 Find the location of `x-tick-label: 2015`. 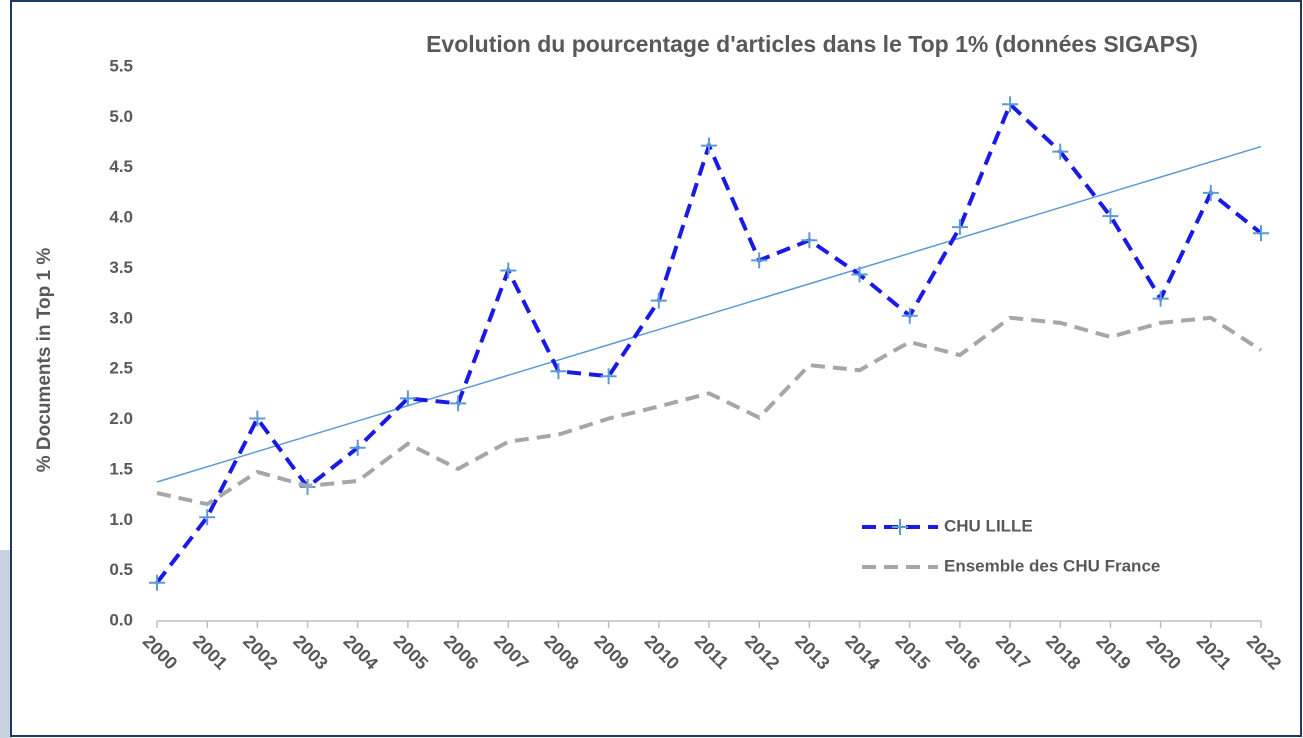

x-tick-label: 2015 is located at coordinates (913, 652).